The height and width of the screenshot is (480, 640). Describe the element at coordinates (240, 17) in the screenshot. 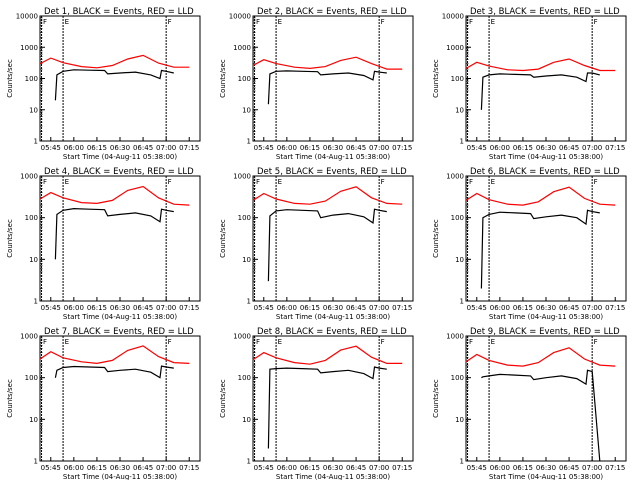

I see `y-tick-label: 10000` at that location.